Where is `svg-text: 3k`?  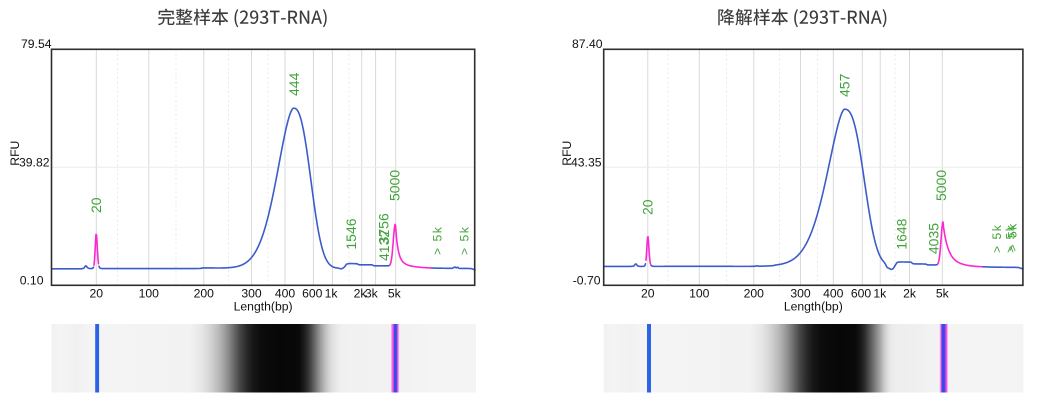
svg-text: 3k is located at coordinates (372, 294).